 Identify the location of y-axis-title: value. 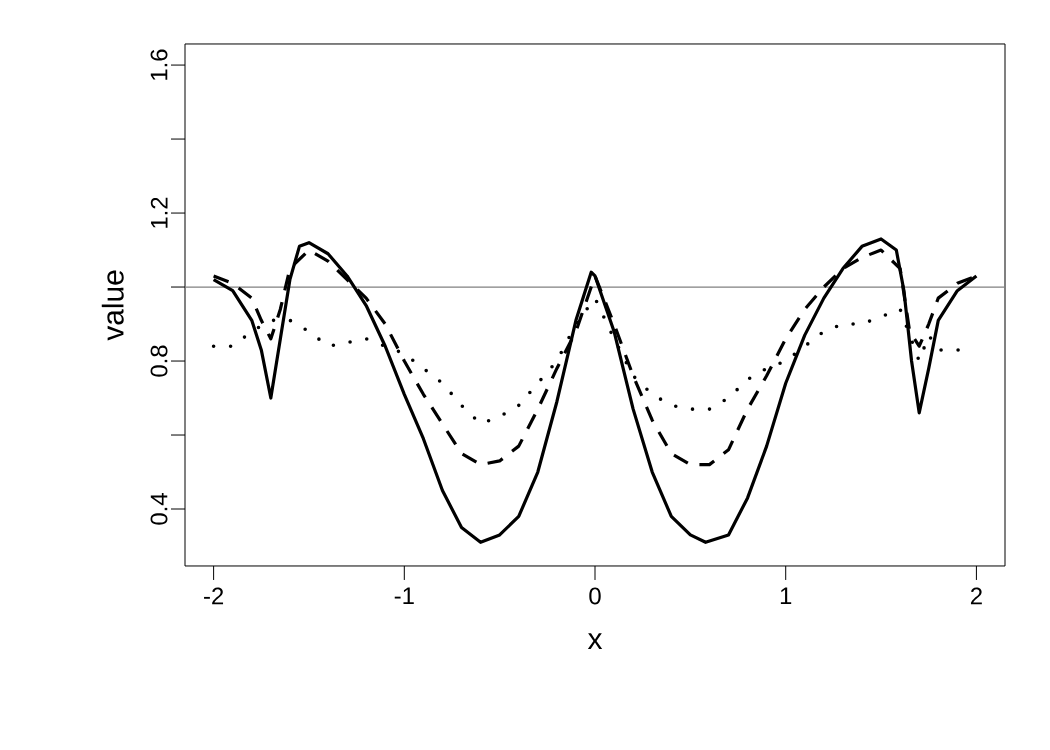
(112, 305).